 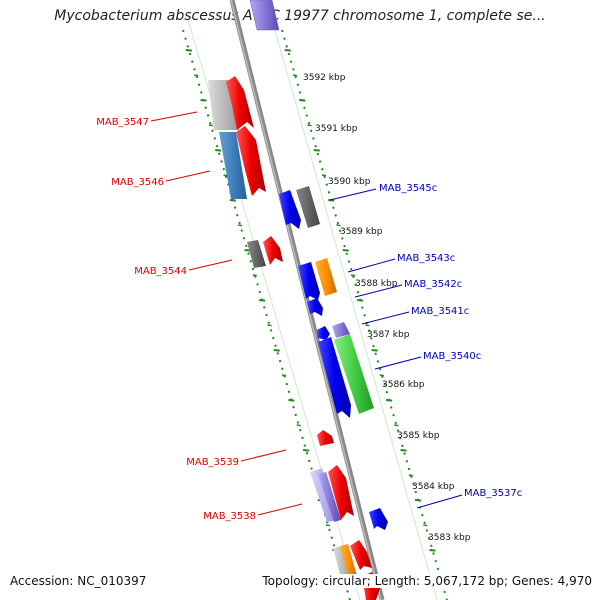 What do you see at coordinates (229, 516) in the screenshot?
I see `gene-label-MAB_3538: MAB_3538` at bounding box center [229, 516].